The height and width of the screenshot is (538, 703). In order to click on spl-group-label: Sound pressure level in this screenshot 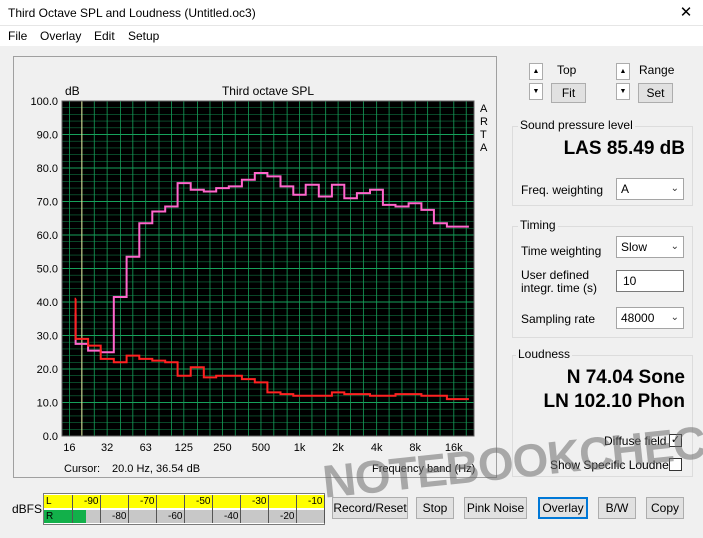, I will do `click(576, 125)`.